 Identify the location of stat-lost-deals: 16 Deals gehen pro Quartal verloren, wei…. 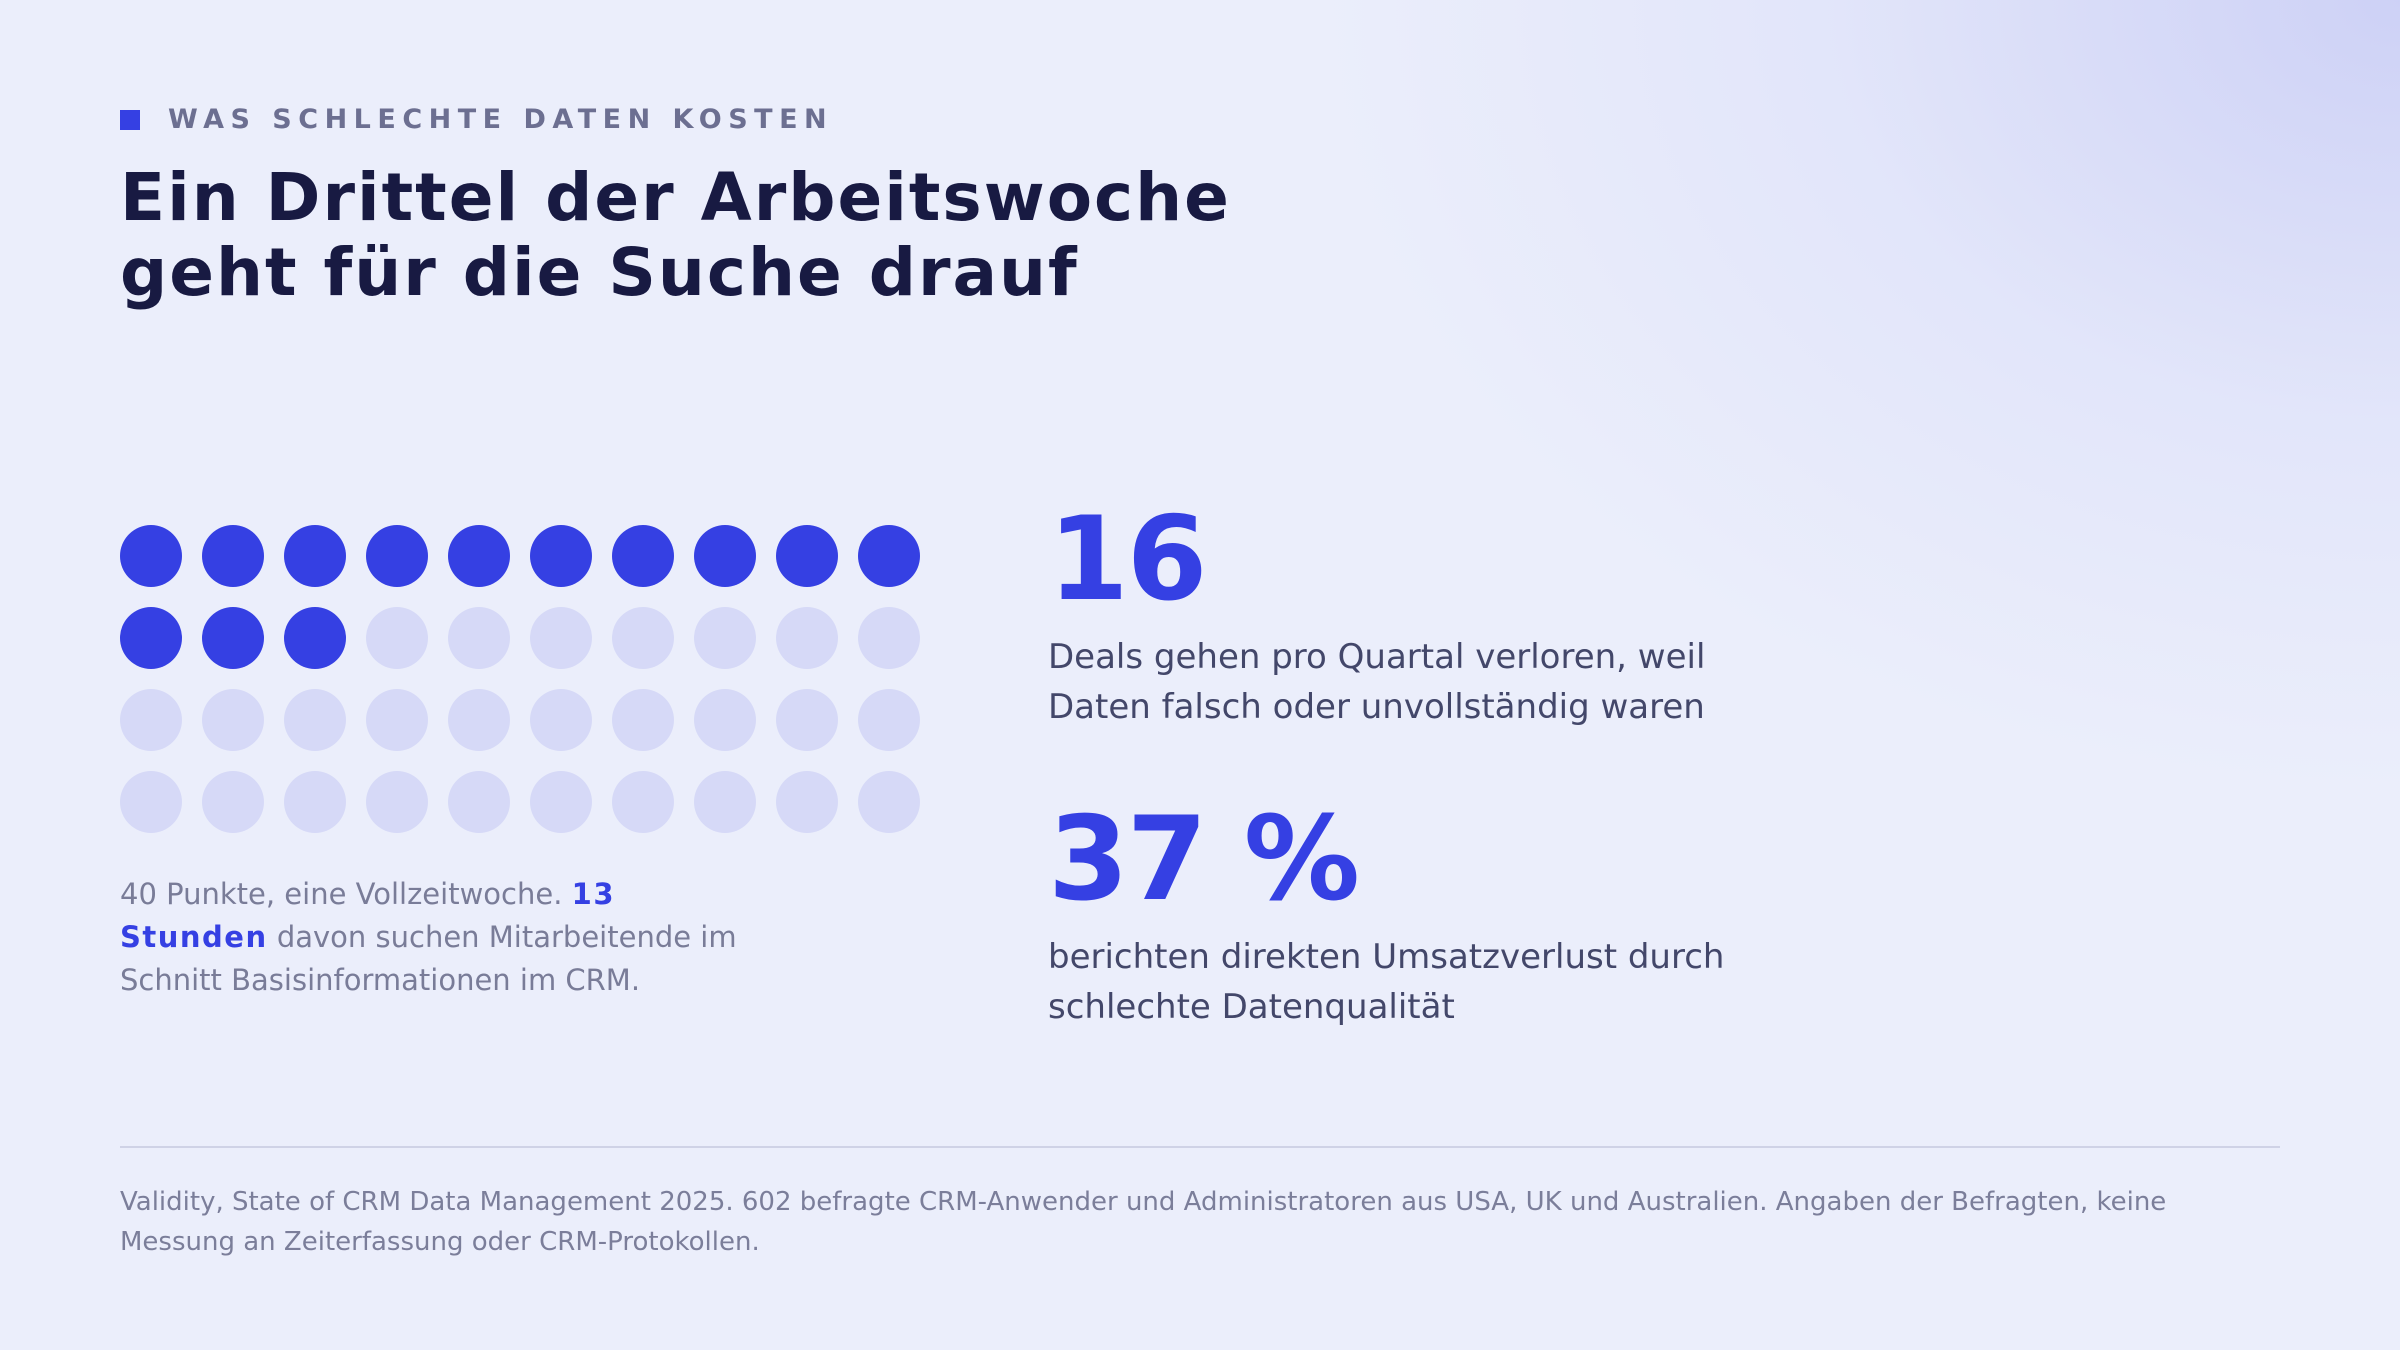
(1408, 616).